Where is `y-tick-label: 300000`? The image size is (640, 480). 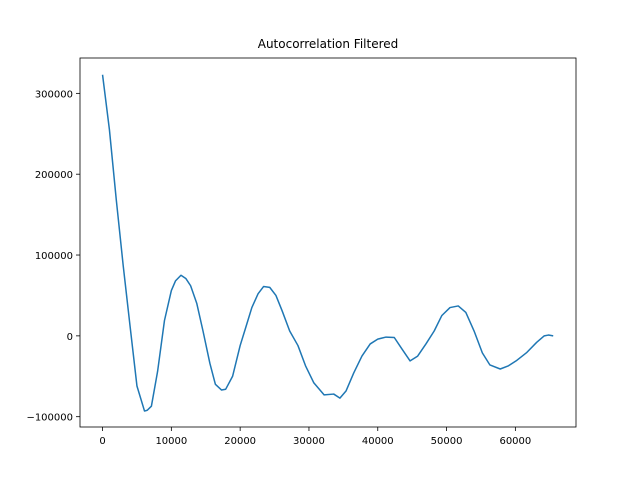
y-tick-label: 300000 is located at coordinates (54, 94).